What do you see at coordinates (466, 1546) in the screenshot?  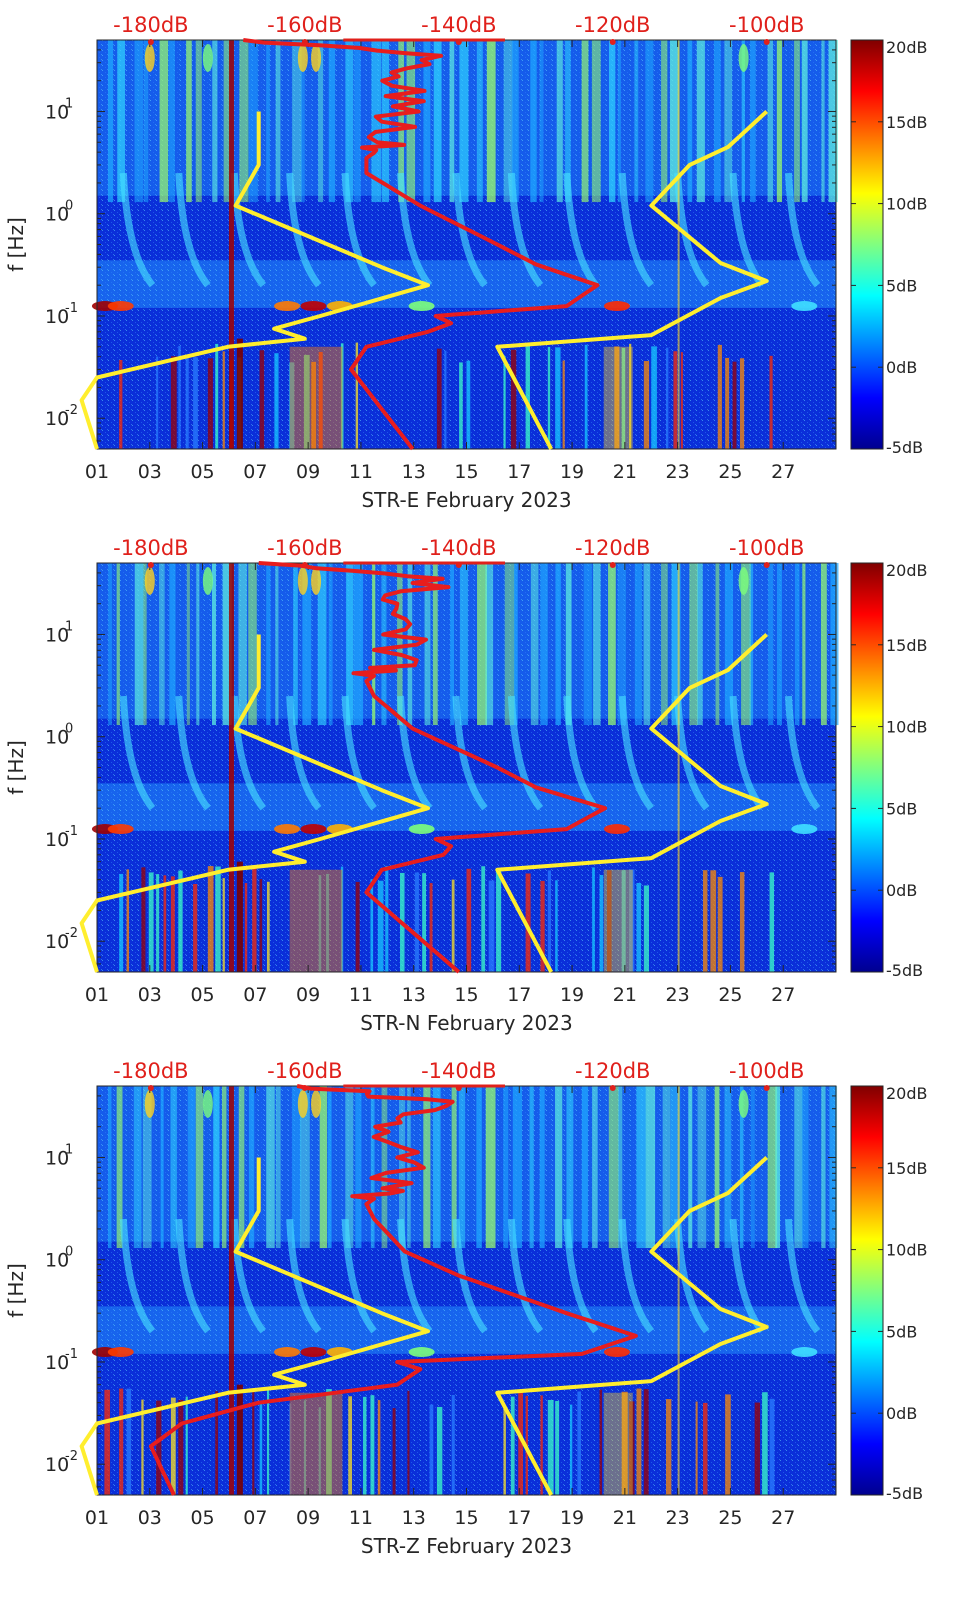 I see `x-axis-title: STR-Z February 2023` at bounding box center [466, 1546].